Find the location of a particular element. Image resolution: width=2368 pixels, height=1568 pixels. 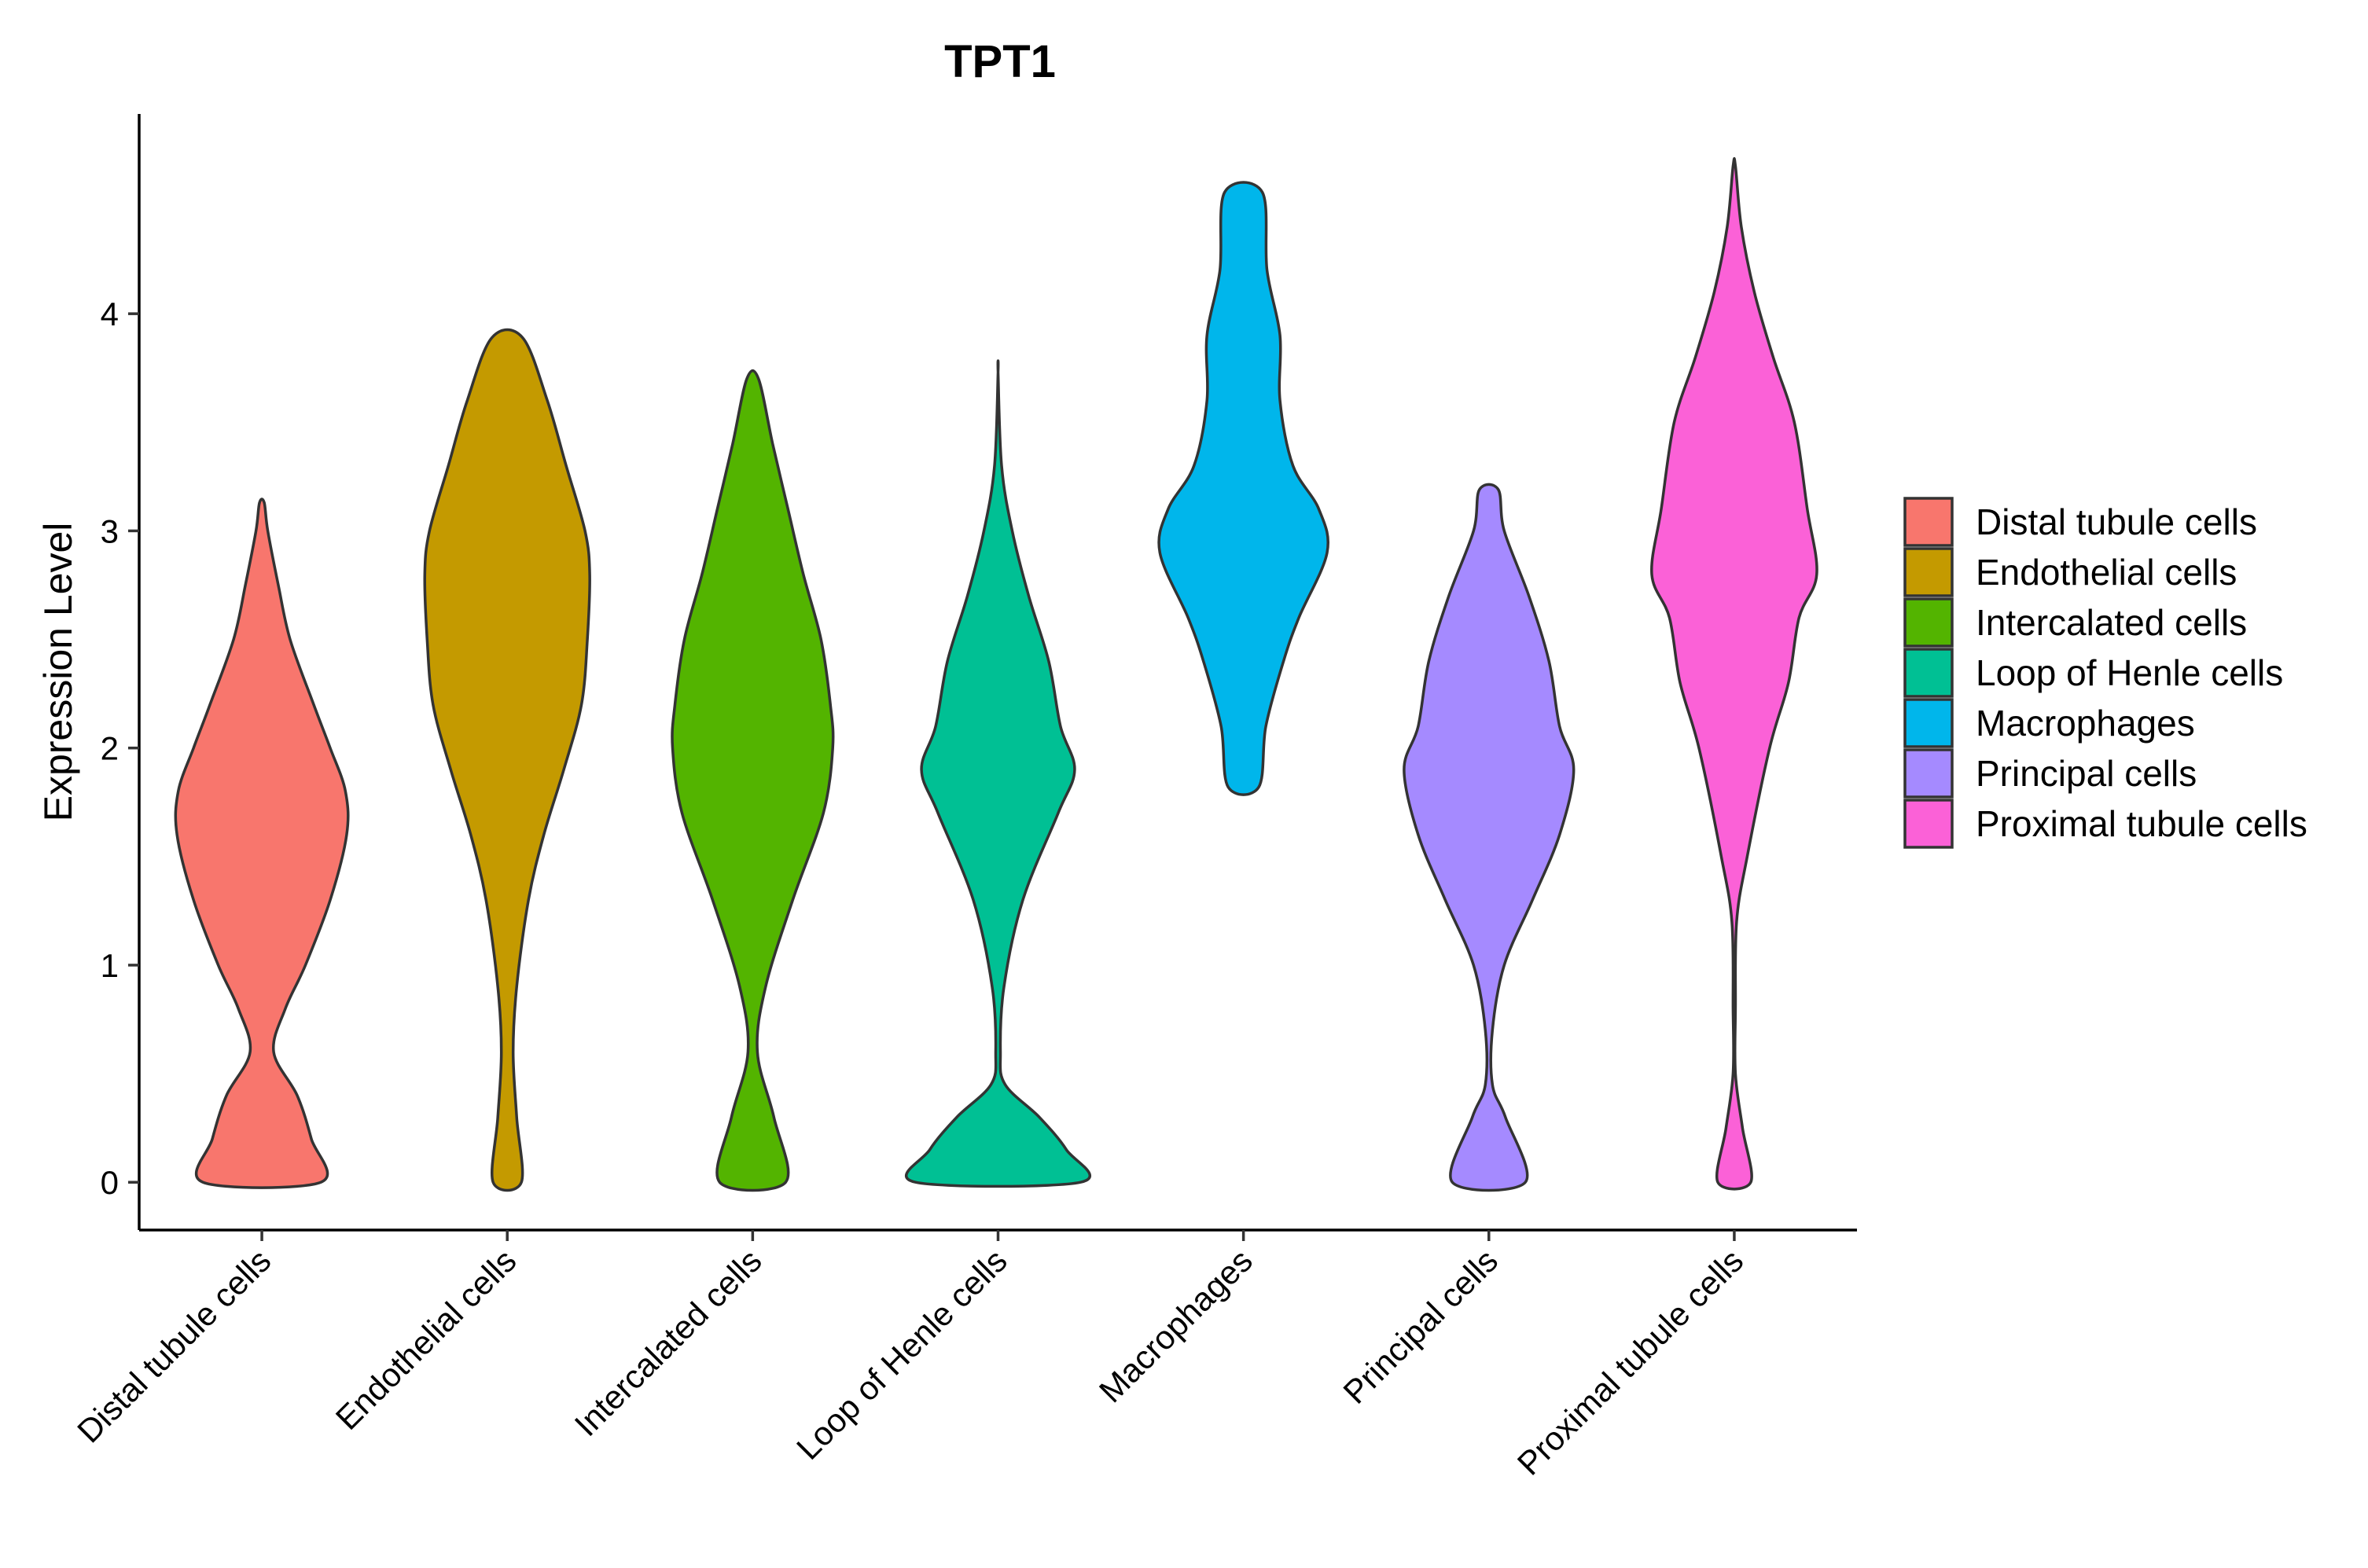

legend-label: Distal tubule cells is located at coordinates (2116, 521).